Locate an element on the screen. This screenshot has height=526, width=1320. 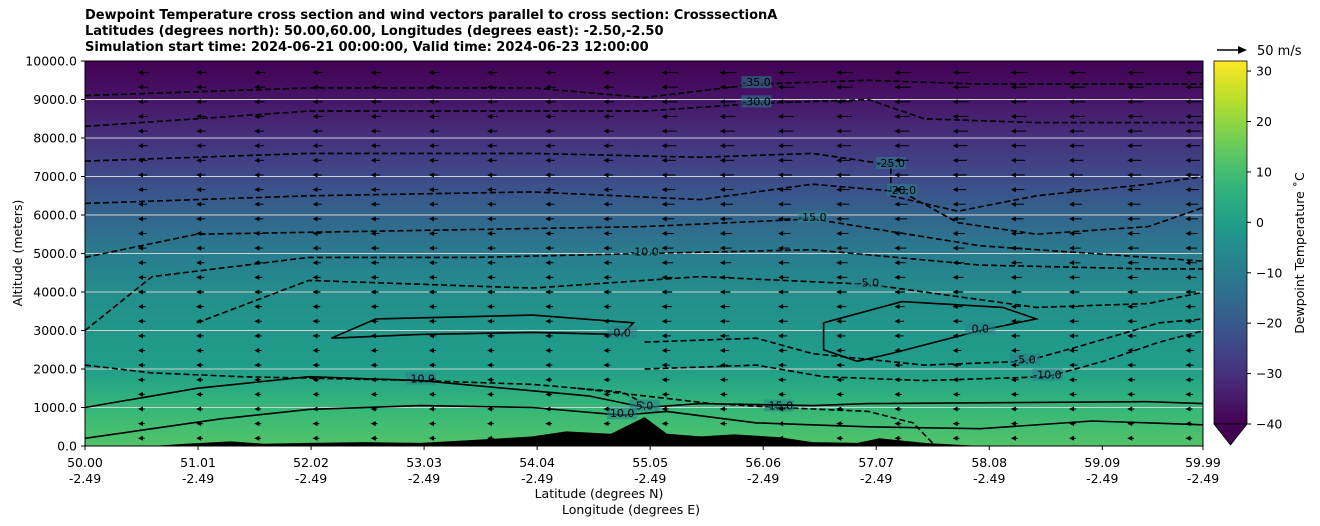
contour-label: -15.0 is located at coordinates (779, 406).